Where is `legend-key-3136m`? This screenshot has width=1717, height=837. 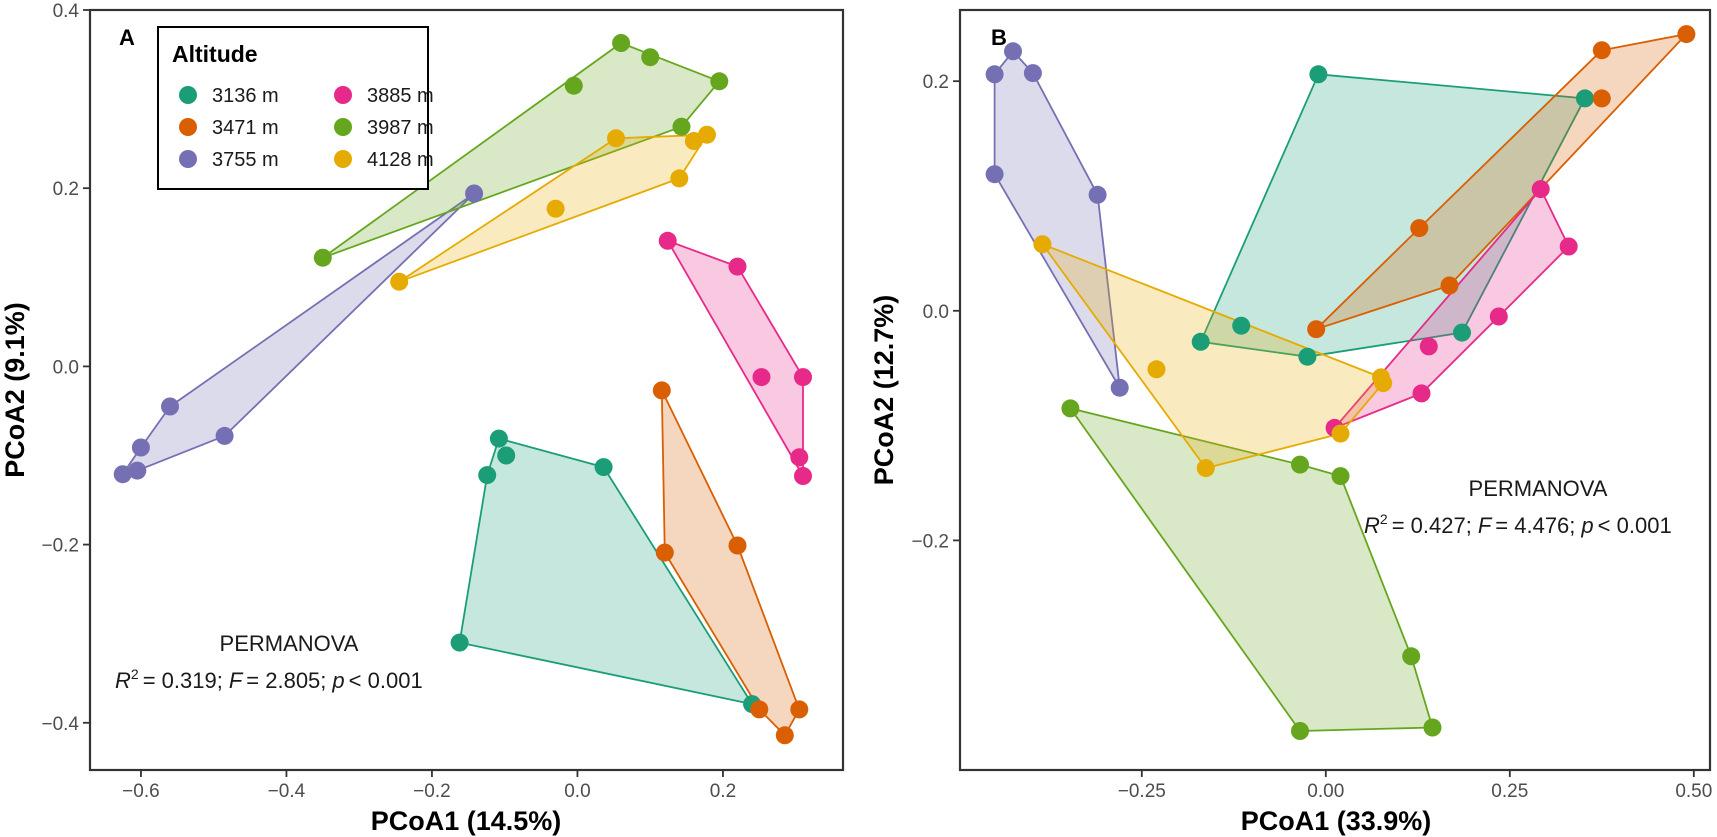 legend-key-3136m is located at coordinates (188, 95).